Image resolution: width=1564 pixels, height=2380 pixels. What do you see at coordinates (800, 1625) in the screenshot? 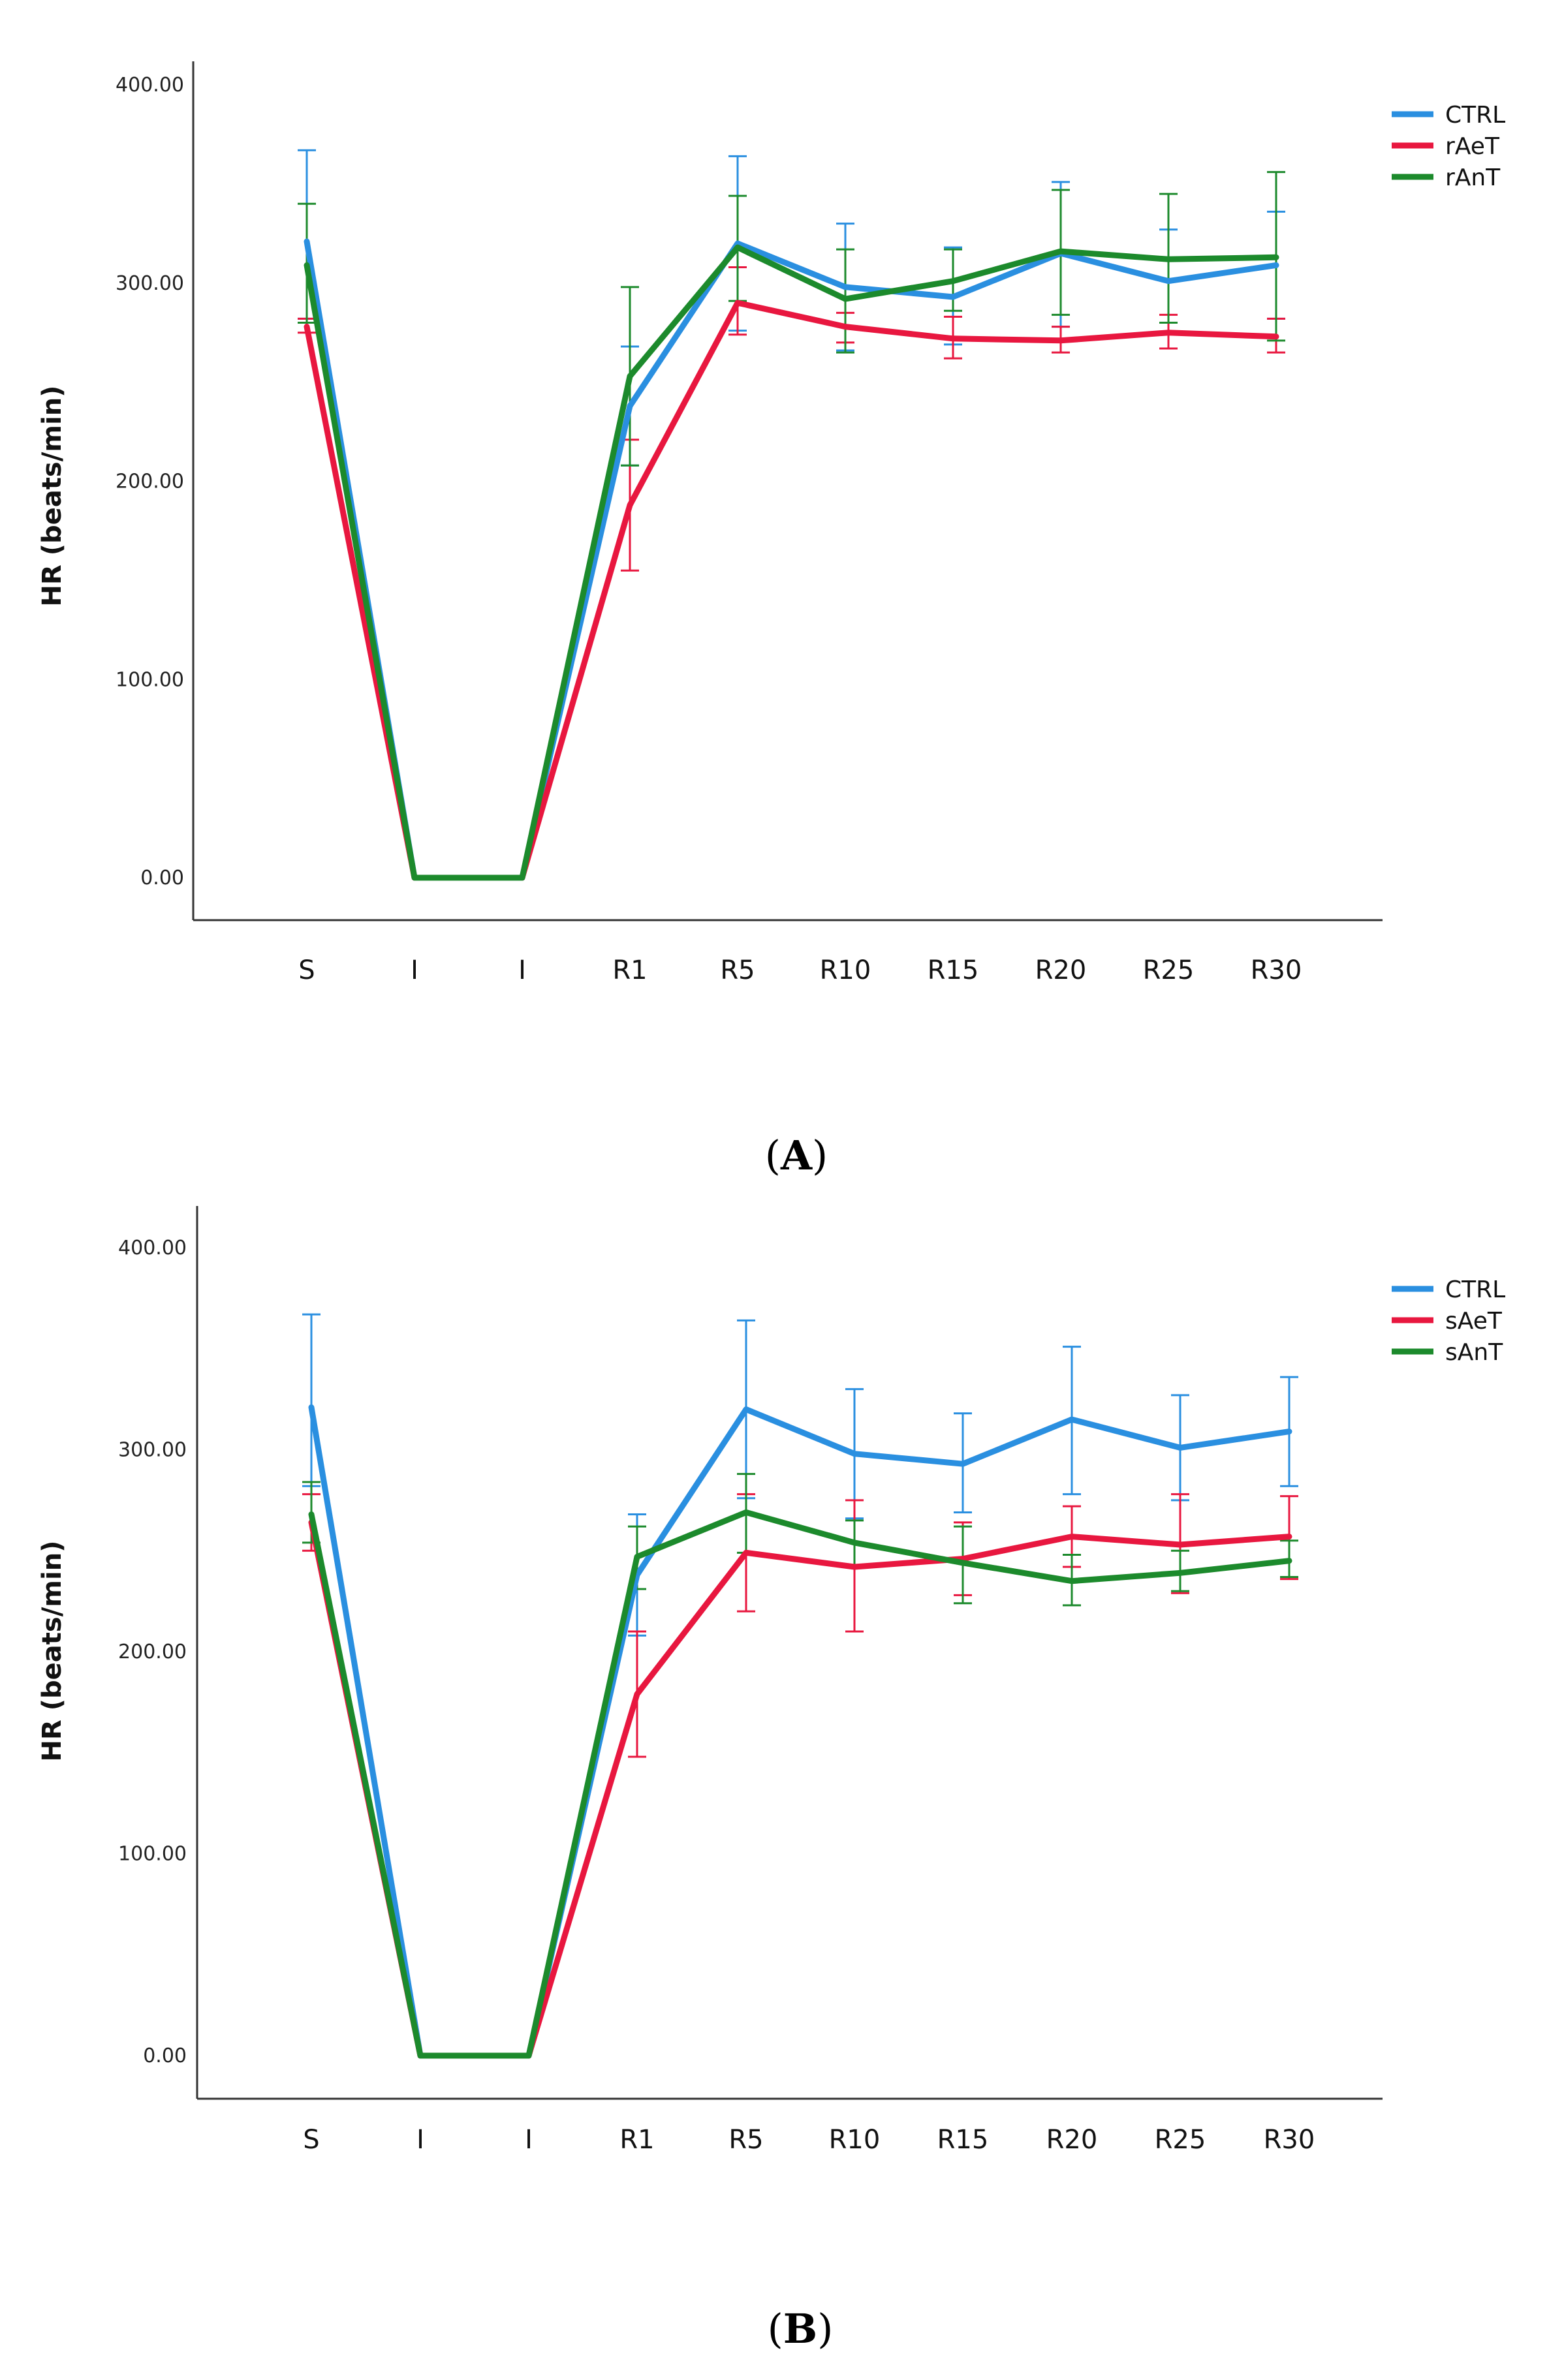
I see `error-bars-saet` at bounding box center [800, 1625].